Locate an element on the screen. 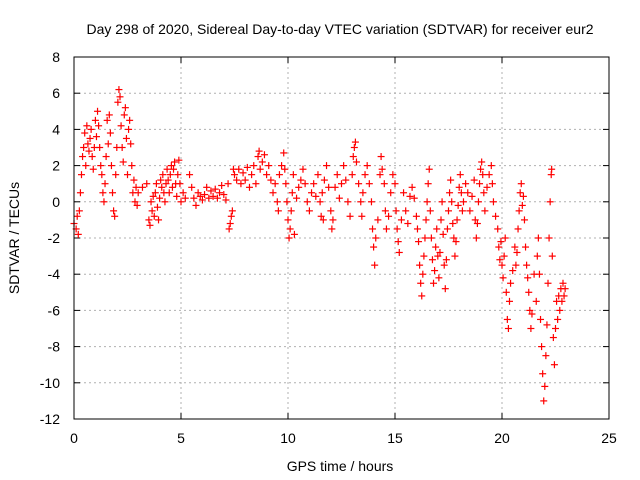  y-tick-label: 2 is located at coordinates (56, 166).